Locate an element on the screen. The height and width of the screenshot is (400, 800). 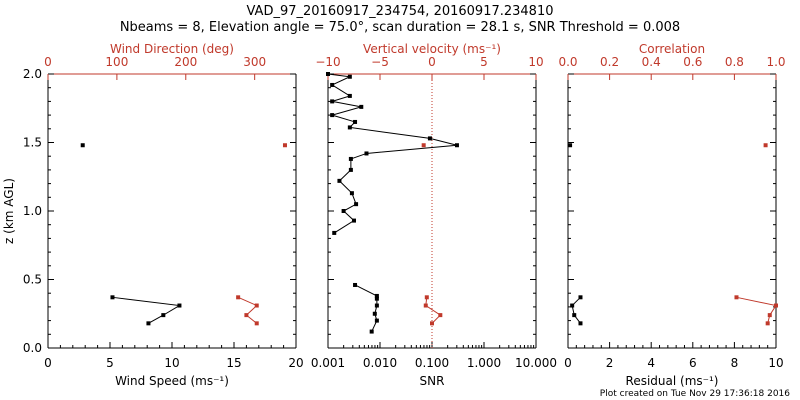
x-tick-label-top: 1.0 is located at coordinates (775, 62).